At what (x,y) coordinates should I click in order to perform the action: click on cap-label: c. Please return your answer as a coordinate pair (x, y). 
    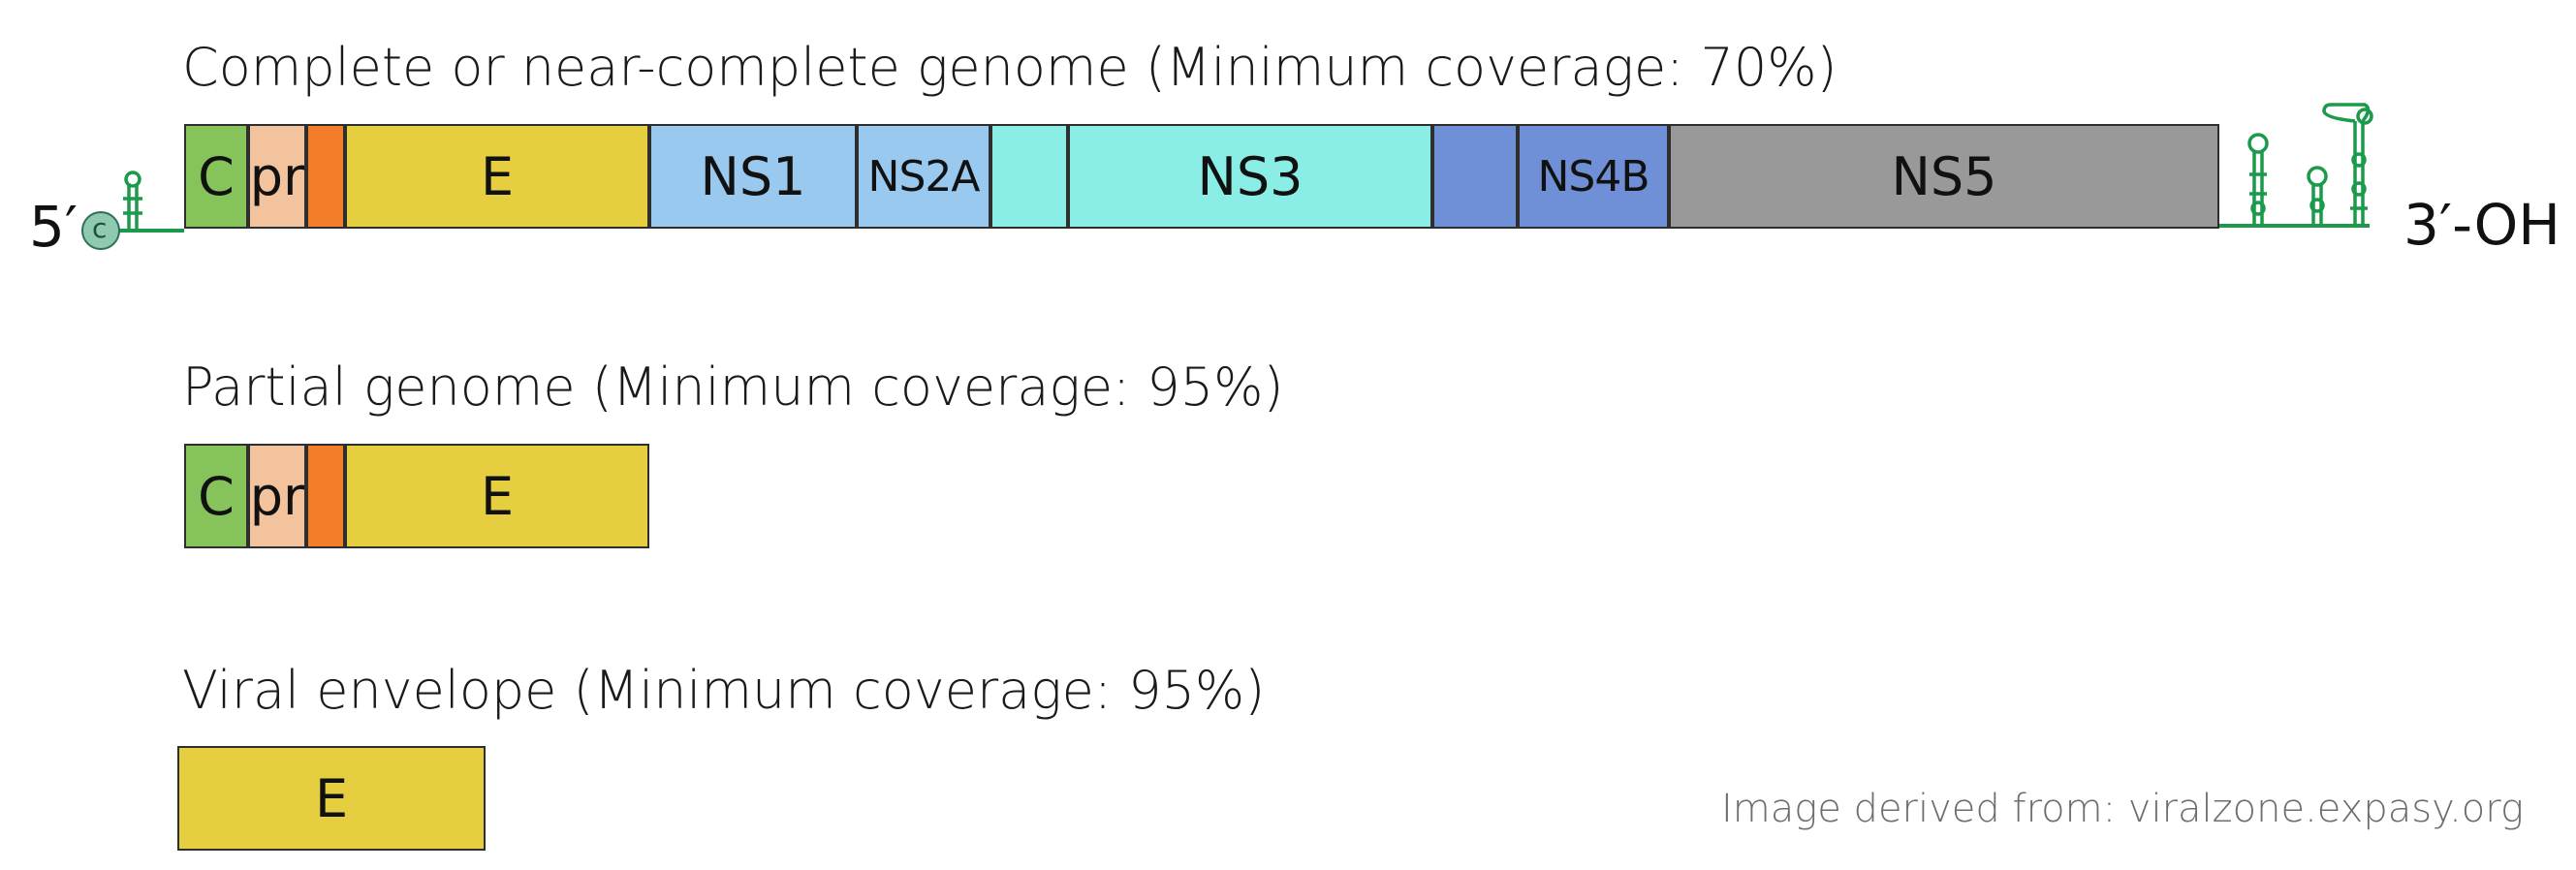
    Looking at the image, I should click on (100, 228).